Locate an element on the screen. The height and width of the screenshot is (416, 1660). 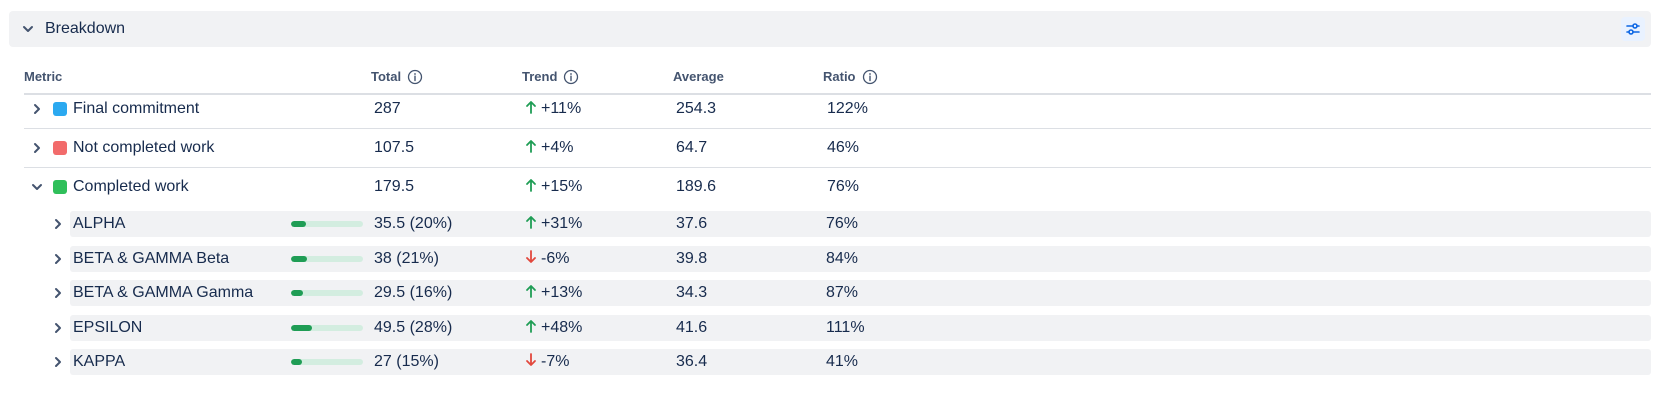
trend-value: +48% is located at coordinates (553, 328).